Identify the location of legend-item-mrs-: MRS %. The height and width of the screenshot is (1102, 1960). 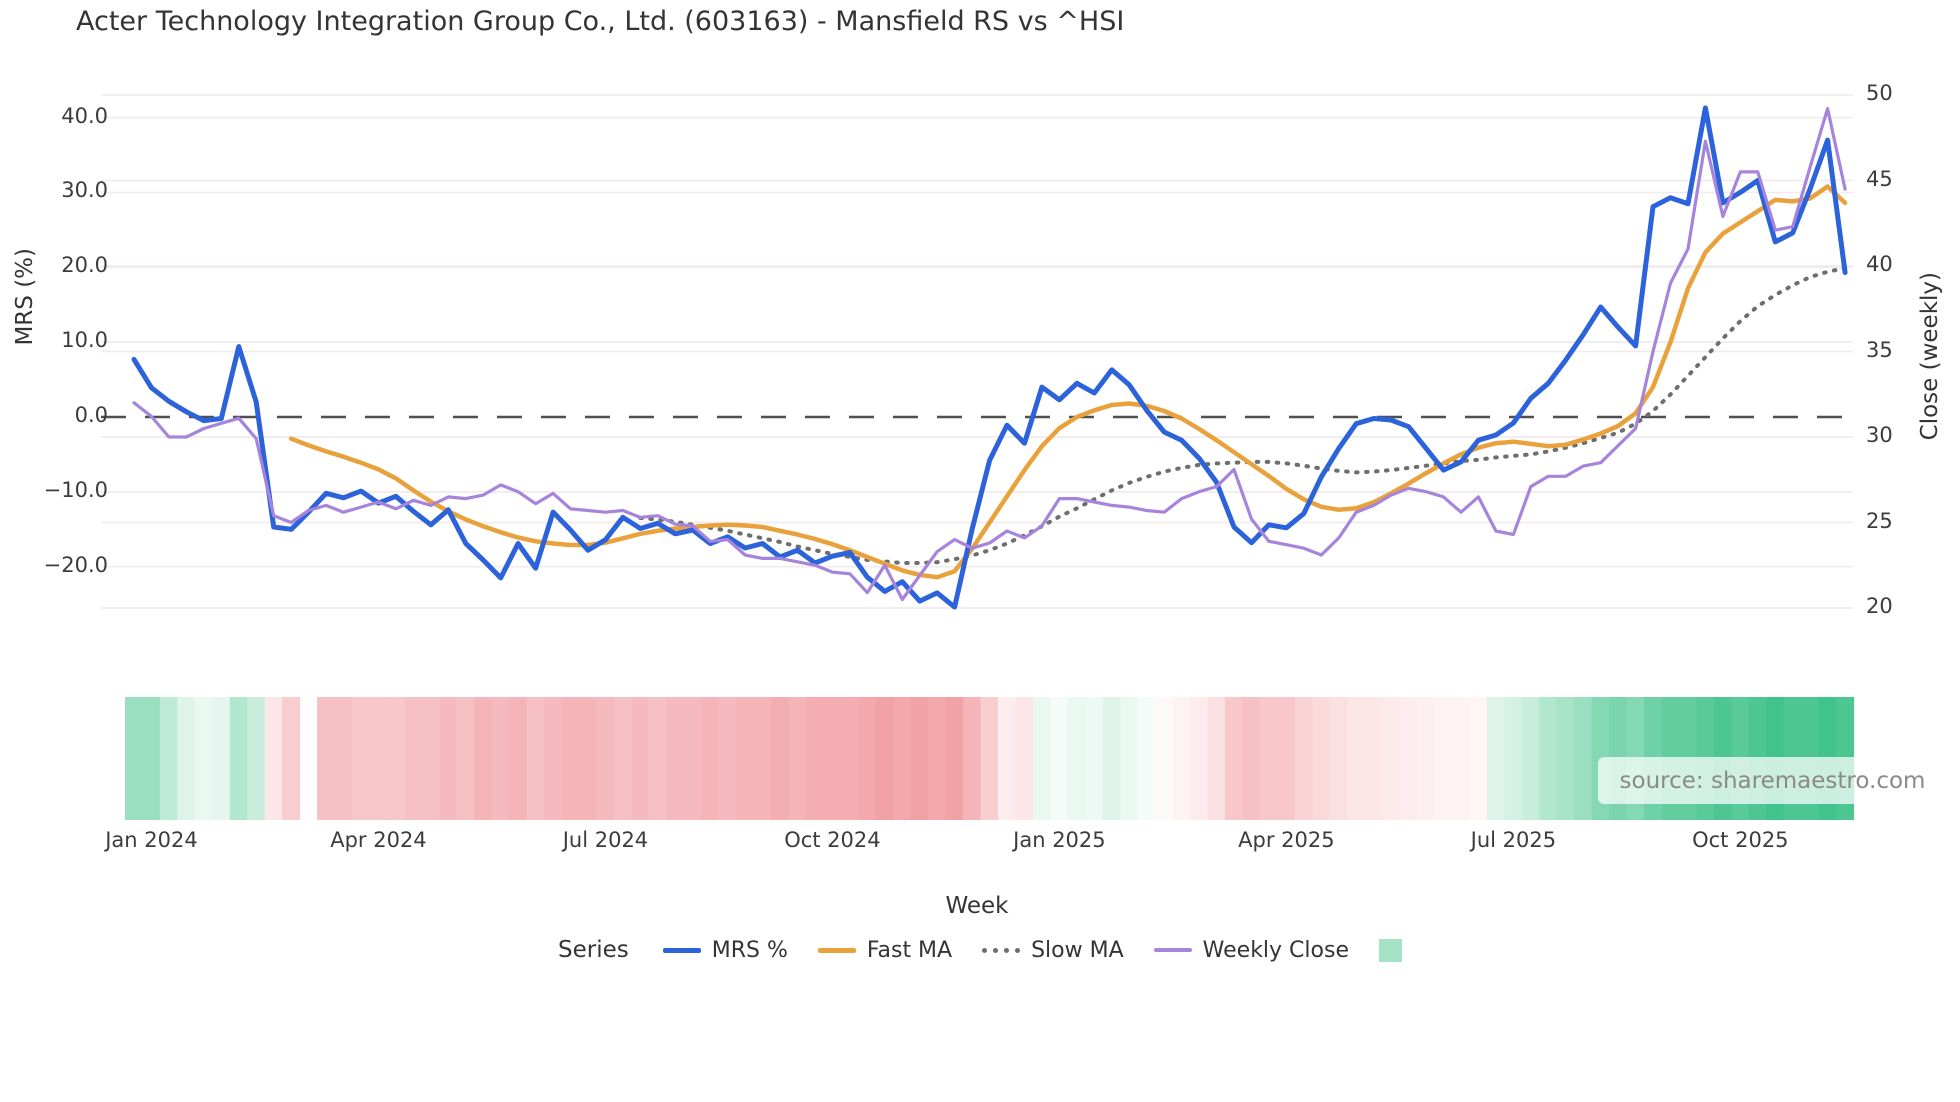
(725, 950).